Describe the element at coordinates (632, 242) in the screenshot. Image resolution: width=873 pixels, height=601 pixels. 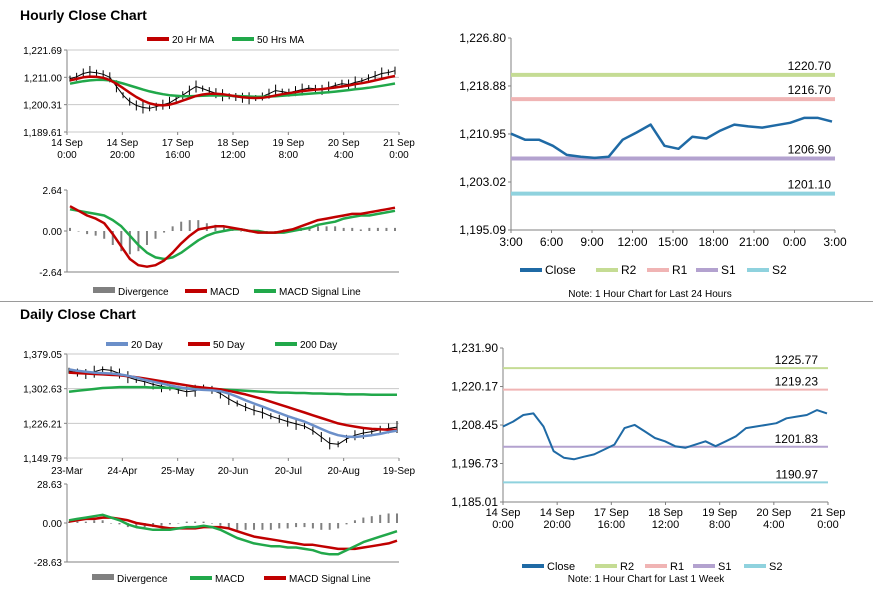
I see `hourly-levels-x-tick-label: 12:00` at that location.